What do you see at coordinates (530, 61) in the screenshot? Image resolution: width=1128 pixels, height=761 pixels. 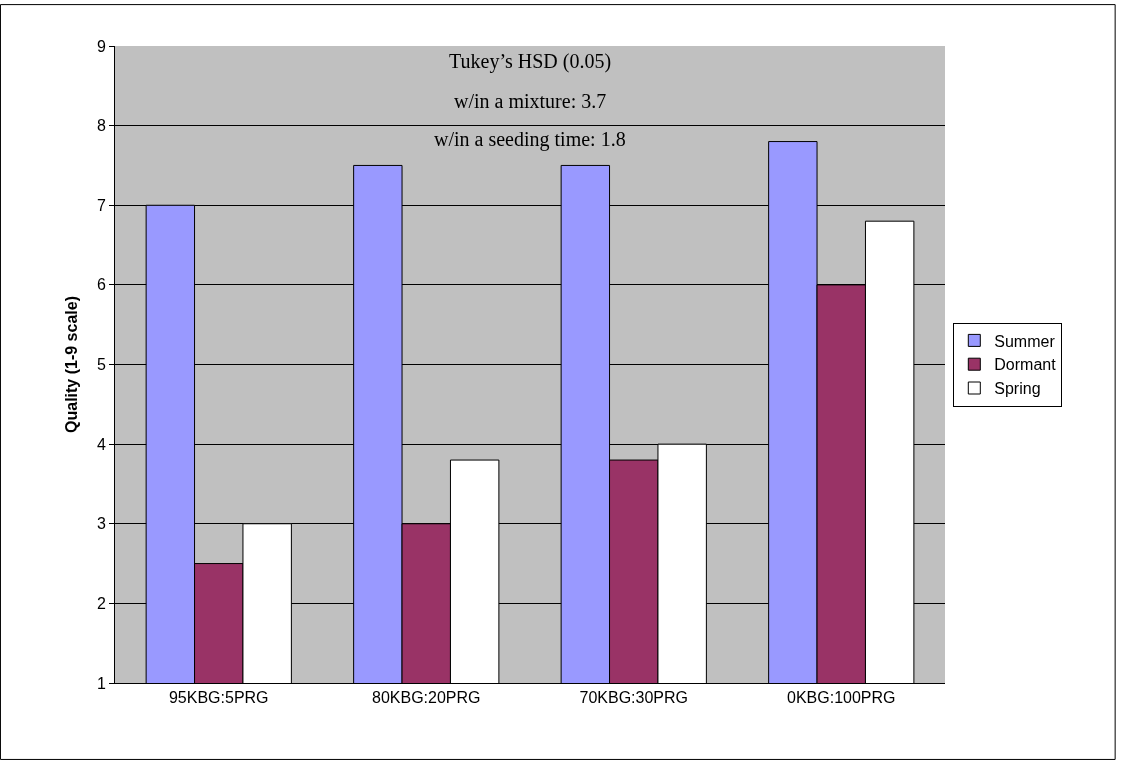 I see `annotation: Tukey’s HSD (0.05)` at bounding box center [530, 61].